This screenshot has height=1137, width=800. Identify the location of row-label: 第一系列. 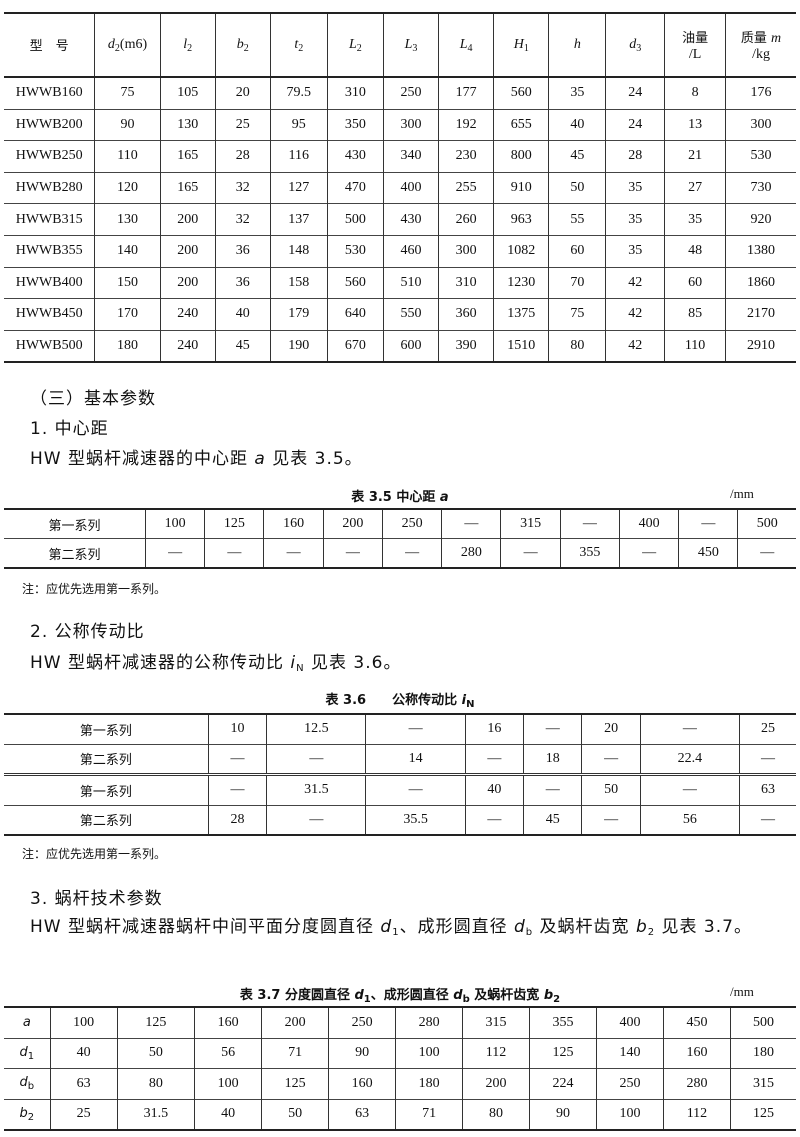
(75, 523).